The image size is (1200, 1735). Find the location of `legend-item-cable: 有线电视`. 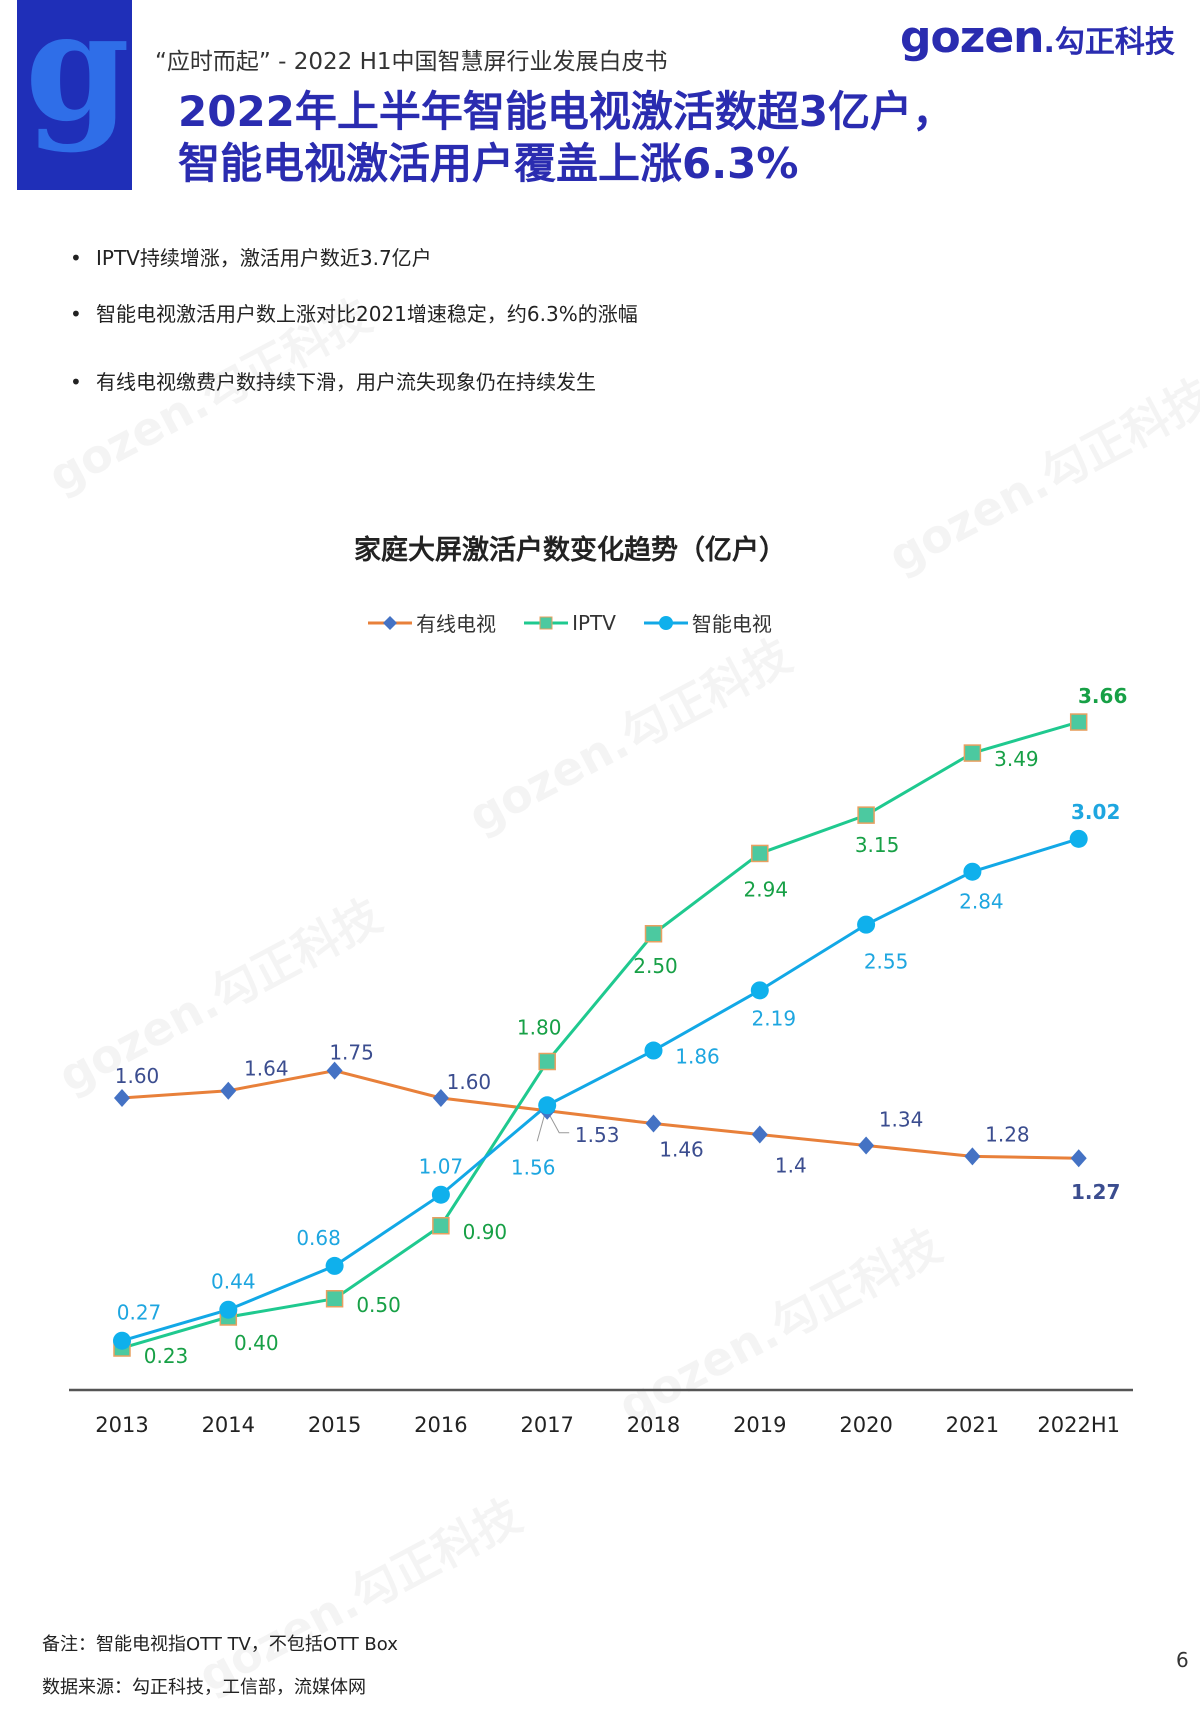

legend-item-cable: 有线电视 is located at coordinates (432, 622).